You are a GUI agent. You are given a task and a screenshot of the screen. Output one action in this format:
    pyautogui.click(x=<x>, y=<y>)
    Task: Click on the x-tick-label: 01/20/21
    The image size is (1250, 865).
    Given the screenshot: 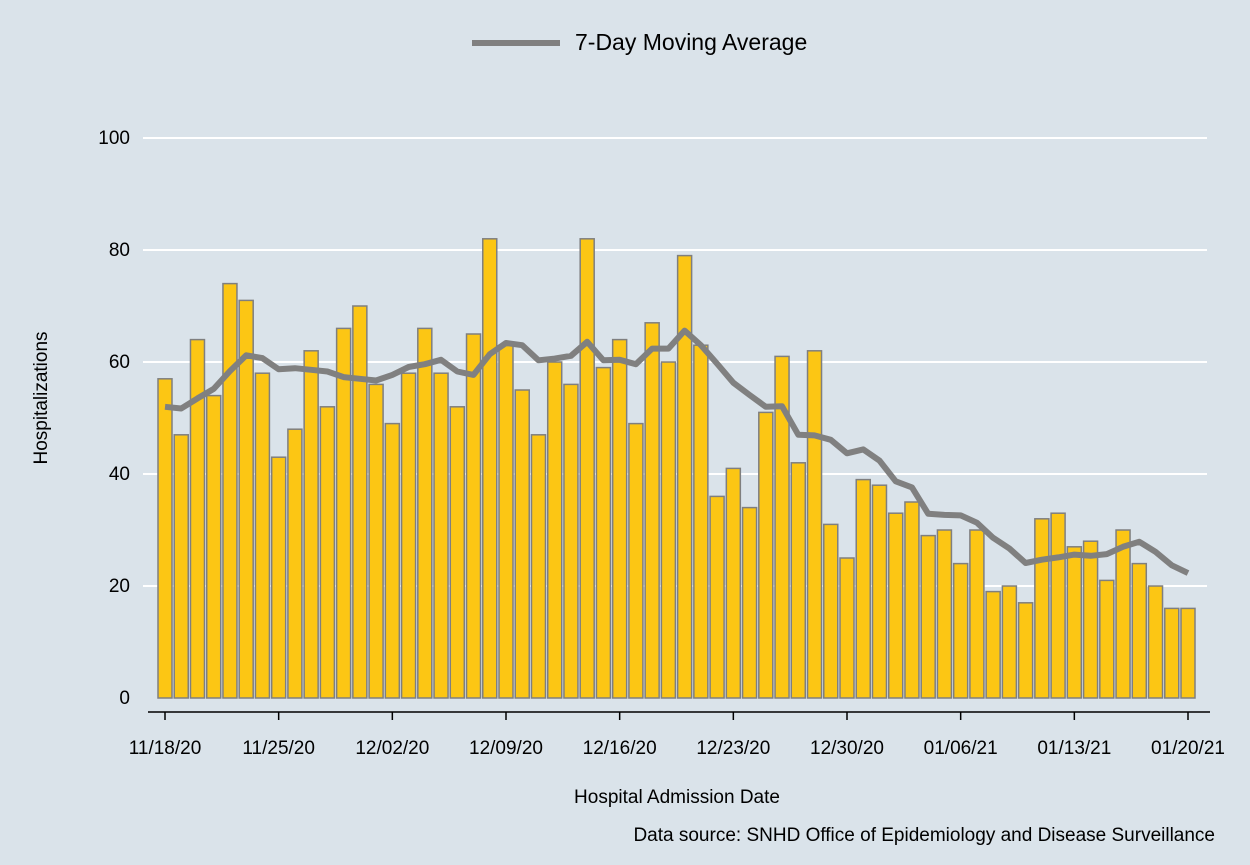 What is the action you would take?
    pyautogui.click(x=1188, y=748)
    